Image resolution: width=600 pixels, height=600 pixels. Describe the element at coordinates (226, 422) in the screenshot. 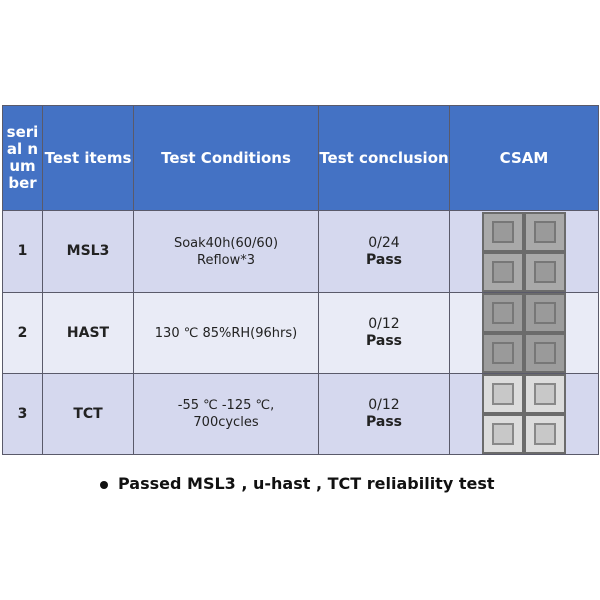

I see `condition-line: 700cycles` at that location.